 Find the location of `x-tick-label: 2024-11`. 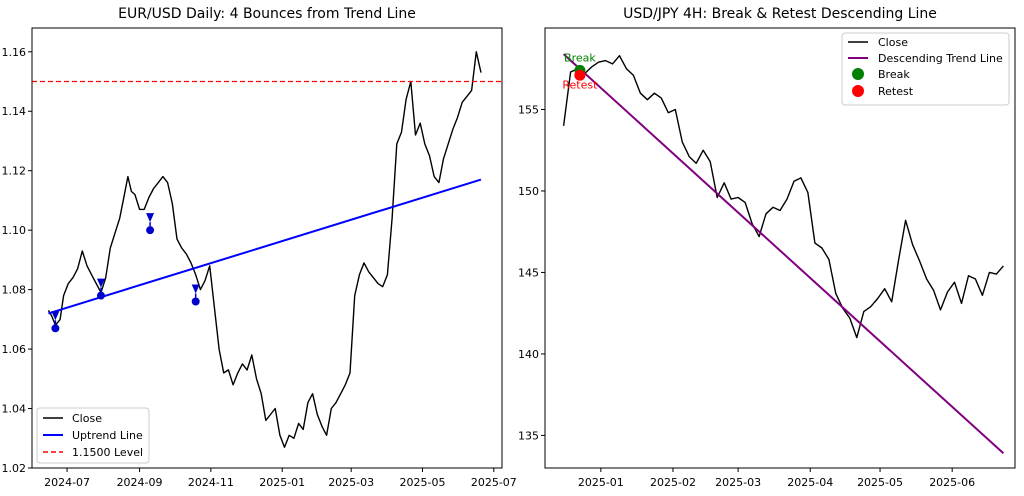

x-tick-label: 2024-11 is located at coordinates (211, 482).